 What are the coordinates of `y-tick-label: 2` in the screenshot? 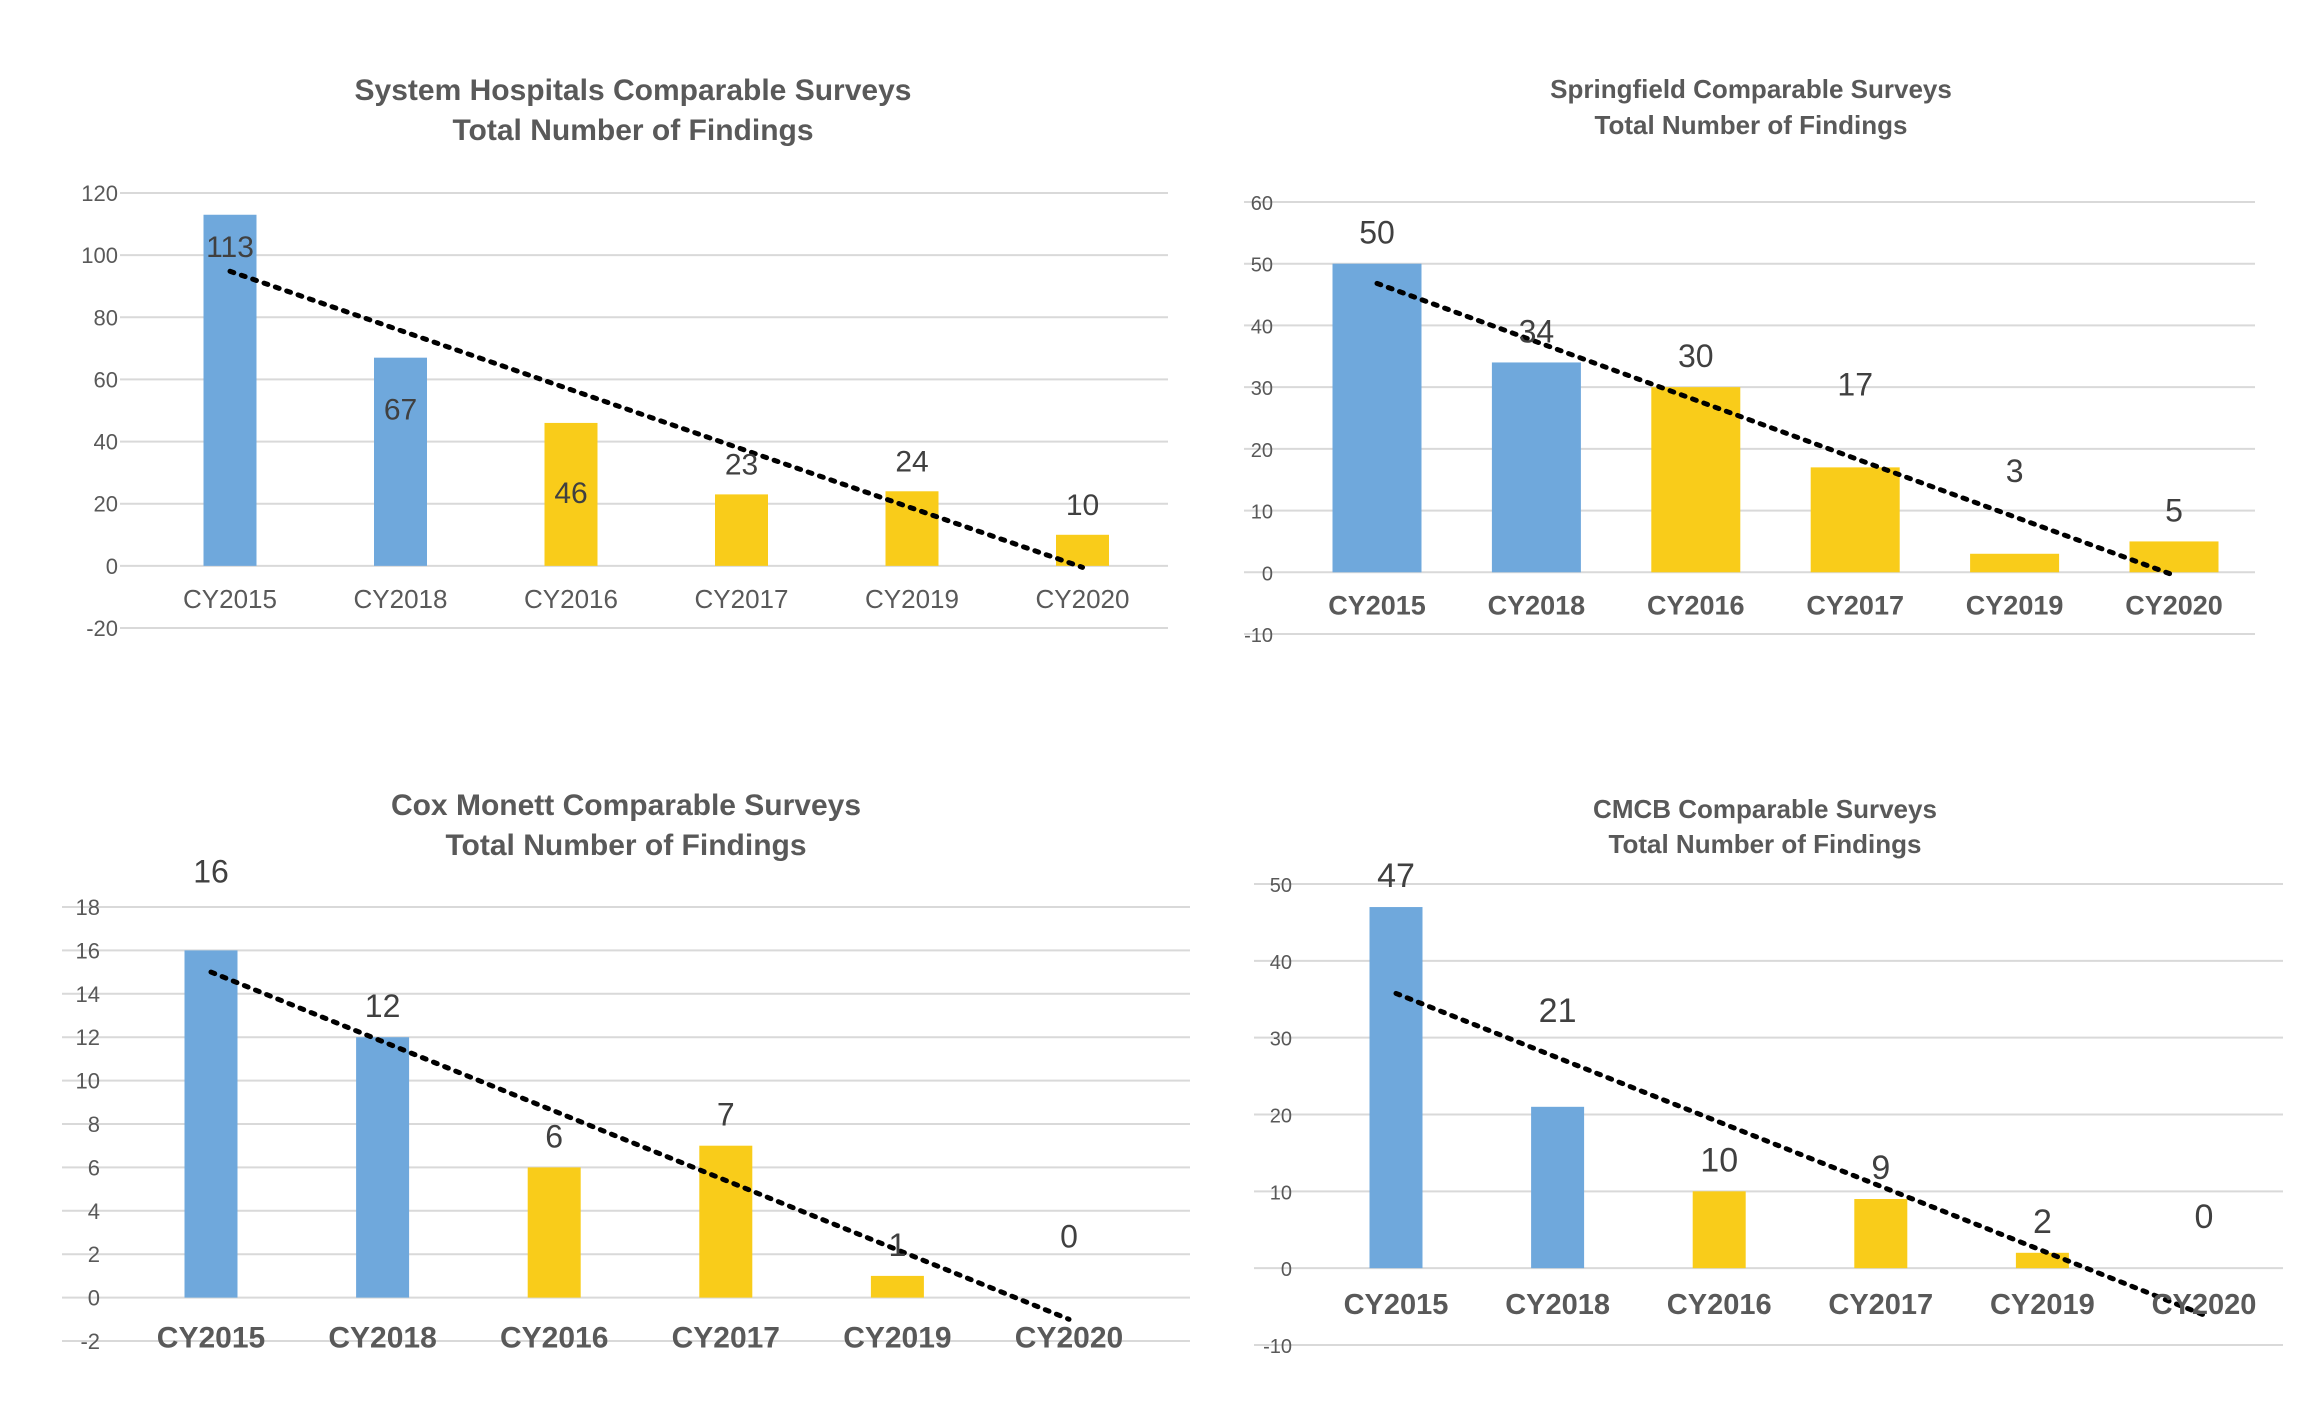 It's located at (94, 1254).